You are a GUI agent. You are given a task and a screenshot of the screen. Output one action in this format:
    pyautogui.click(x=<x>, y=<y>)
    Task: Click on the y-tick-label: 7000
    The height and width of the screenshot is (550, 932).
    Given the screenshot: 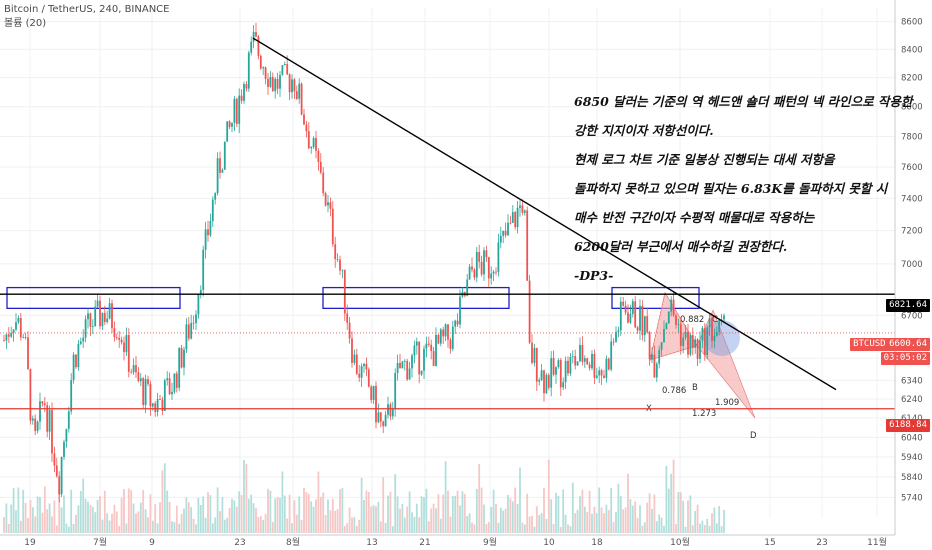 What is the action you would take?
    pyautogui.click(x=912, y=265)
    